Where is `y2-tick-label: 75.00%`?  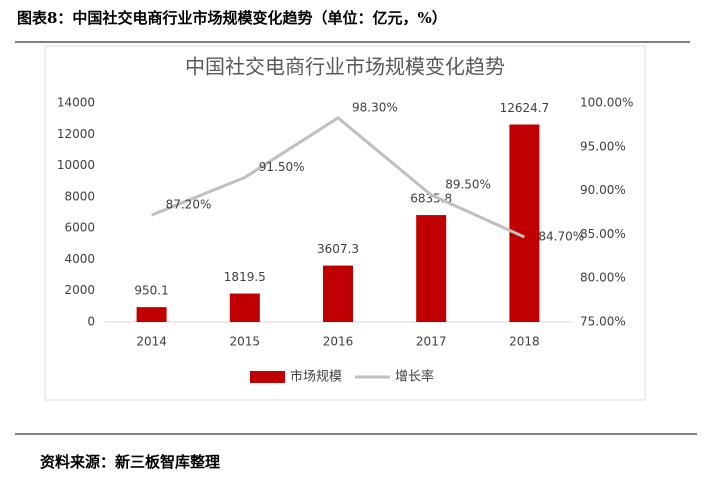 y2-tick-label: 75.00% is located at coordinates (603, 322).